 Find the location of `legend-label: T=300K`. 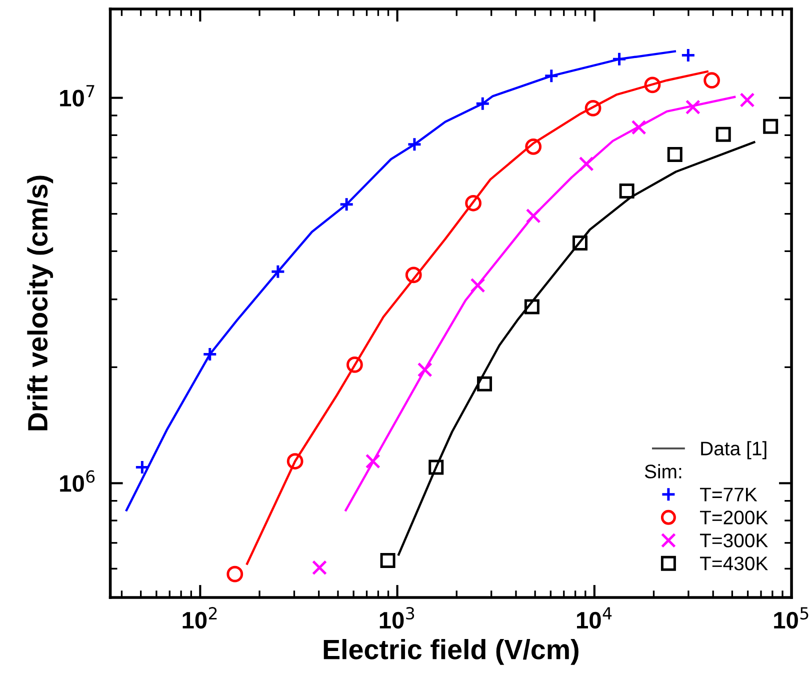

legend-label: T=300K is located at coordinates (734, 541).